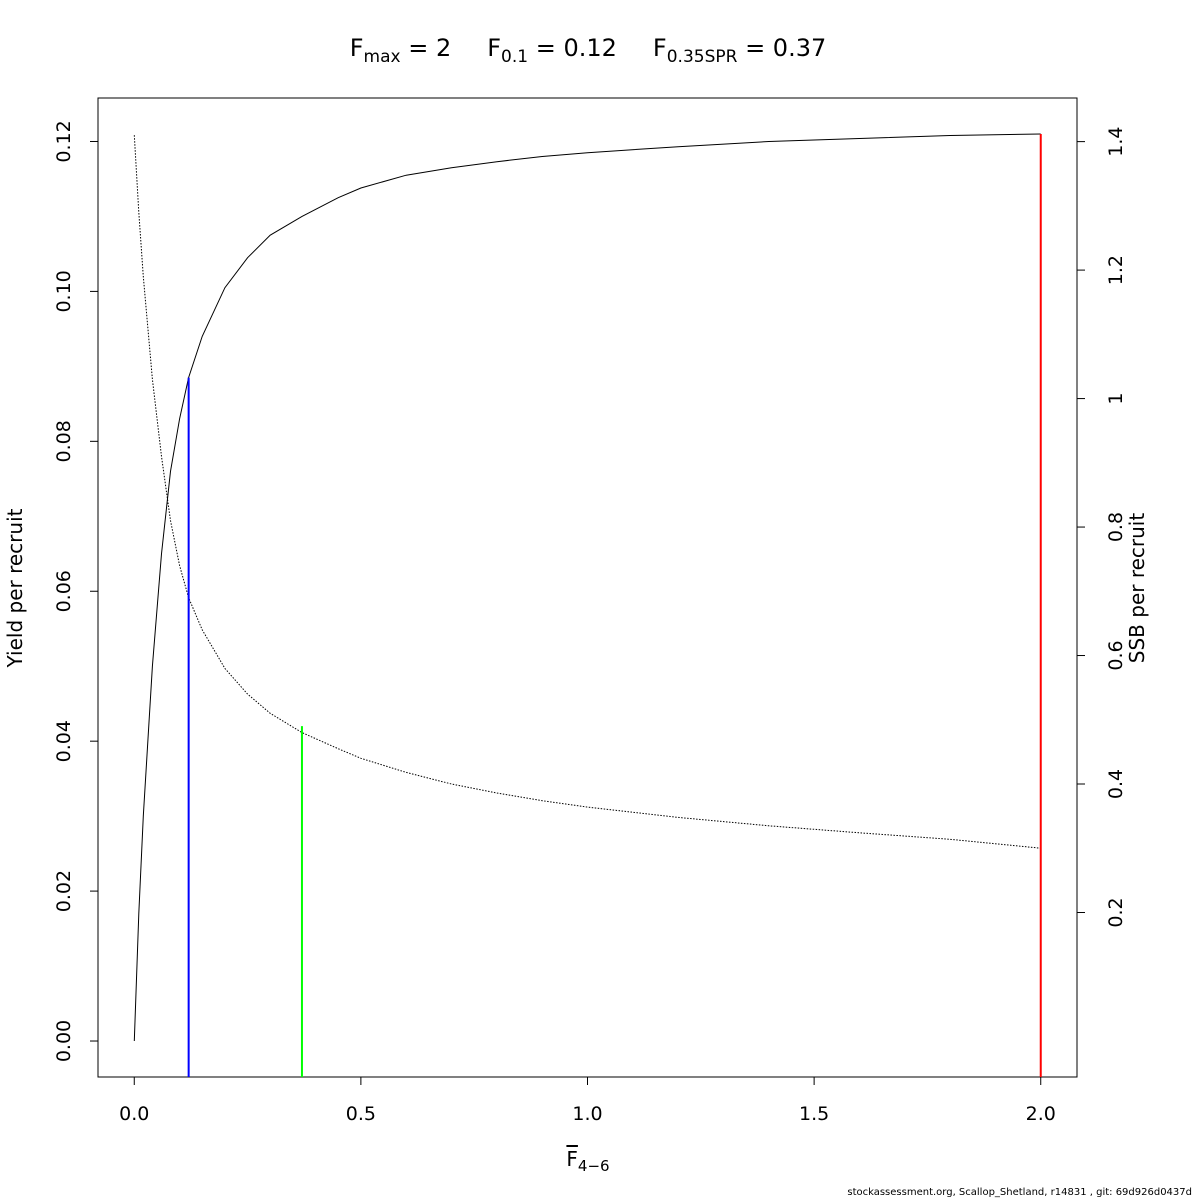 This screenshot has height=1200, width=1200. I want to click on chart-title: Fmax = 2 F0.1 = 0.12 F0.35SPR = 0.37, so click(588, 50).